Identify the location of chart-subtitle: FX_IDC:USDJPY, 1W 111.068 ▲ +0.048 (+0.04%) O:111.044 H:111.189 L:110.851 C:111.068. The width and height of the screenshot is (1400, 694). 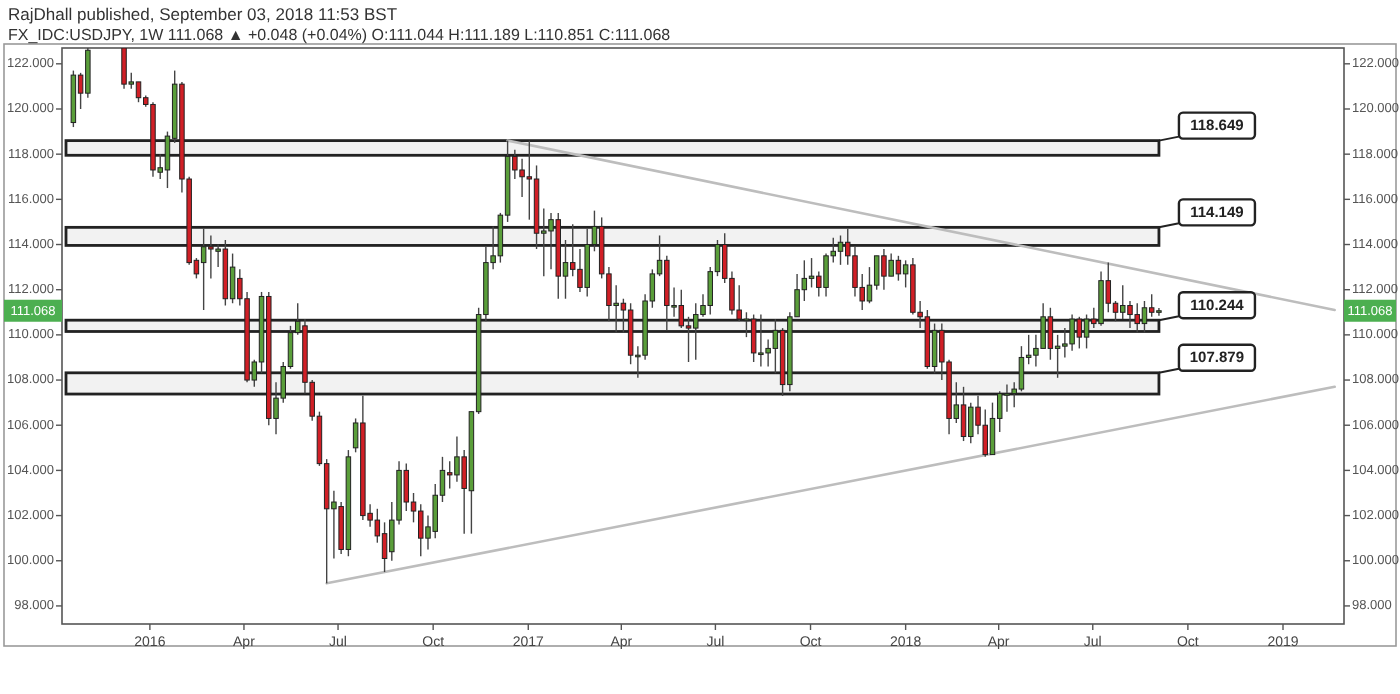
(340, 35).